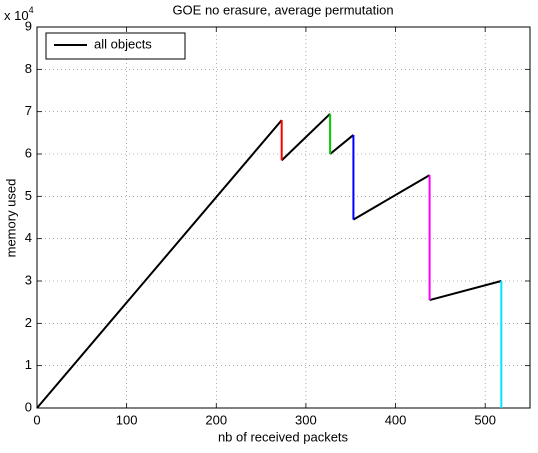  What do you see at coordinates (123, 43) in the screenshot?
I see `legend-label: all objects` at bounding box center [123, 43].